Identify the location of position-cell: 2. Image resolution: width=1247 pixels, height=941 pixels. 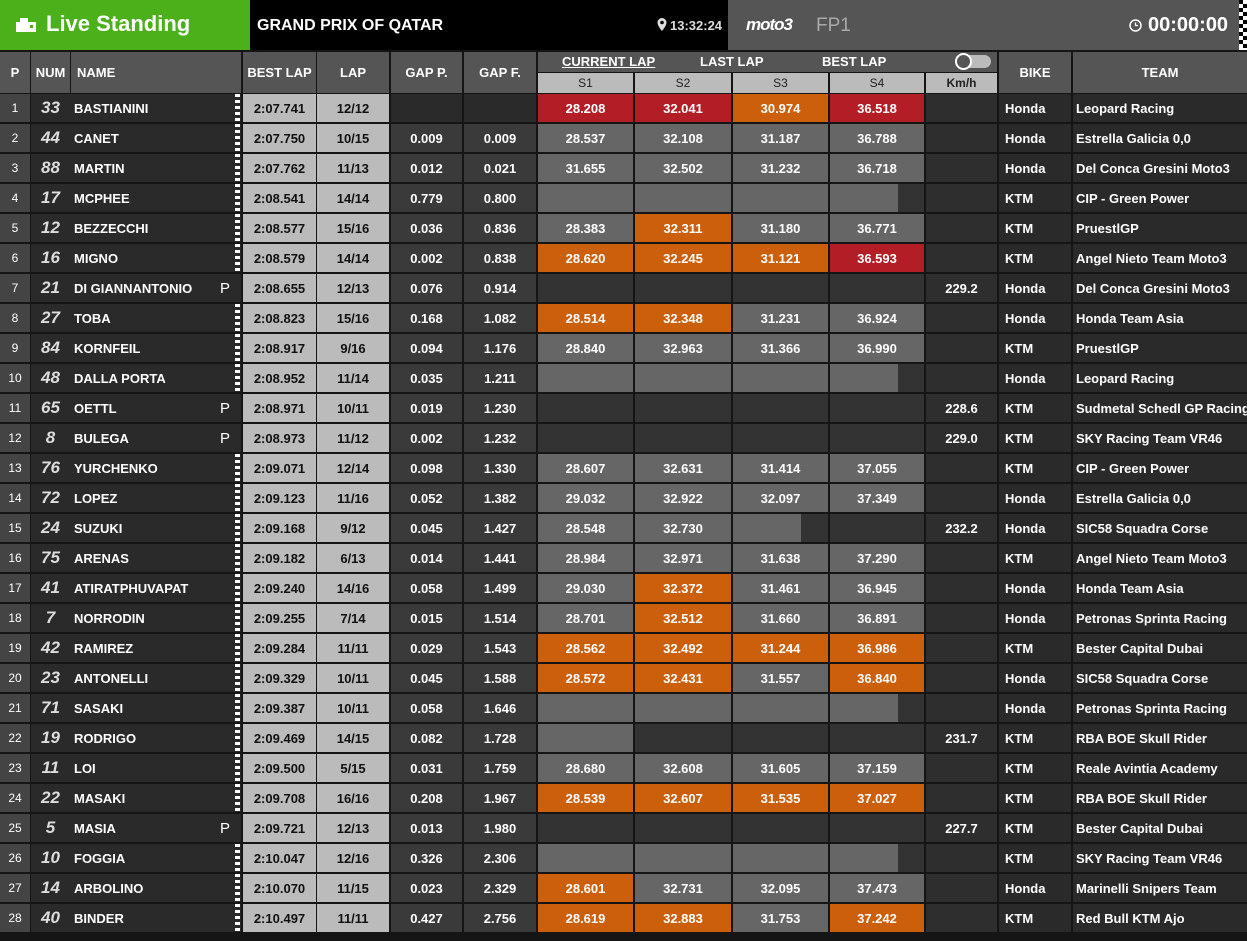
(15, 138).